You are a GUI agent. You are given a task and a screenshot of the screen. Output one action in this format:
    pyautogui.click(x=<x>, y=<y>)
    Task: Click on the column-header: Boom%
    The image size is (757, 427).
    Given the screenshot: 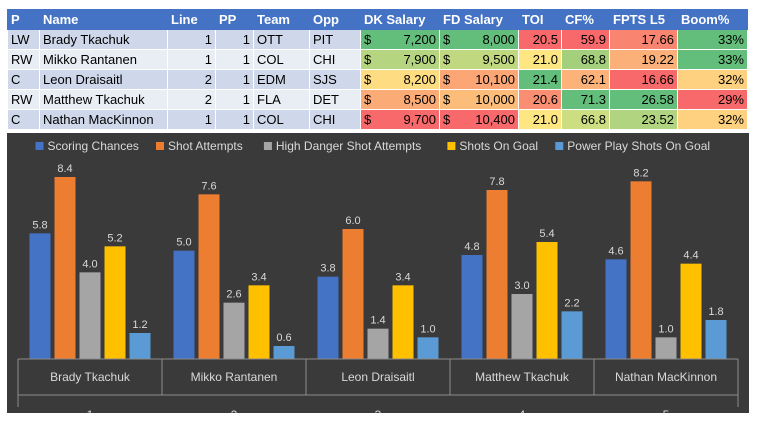 What is the action you would take?
    pyautogui.click(x=712, y=19)
    